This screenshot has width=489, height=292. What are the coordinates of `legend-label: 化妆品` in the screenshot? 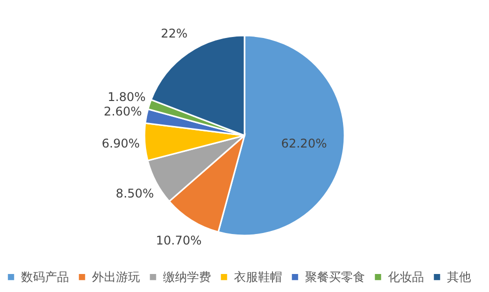 It's located at (406, 277).